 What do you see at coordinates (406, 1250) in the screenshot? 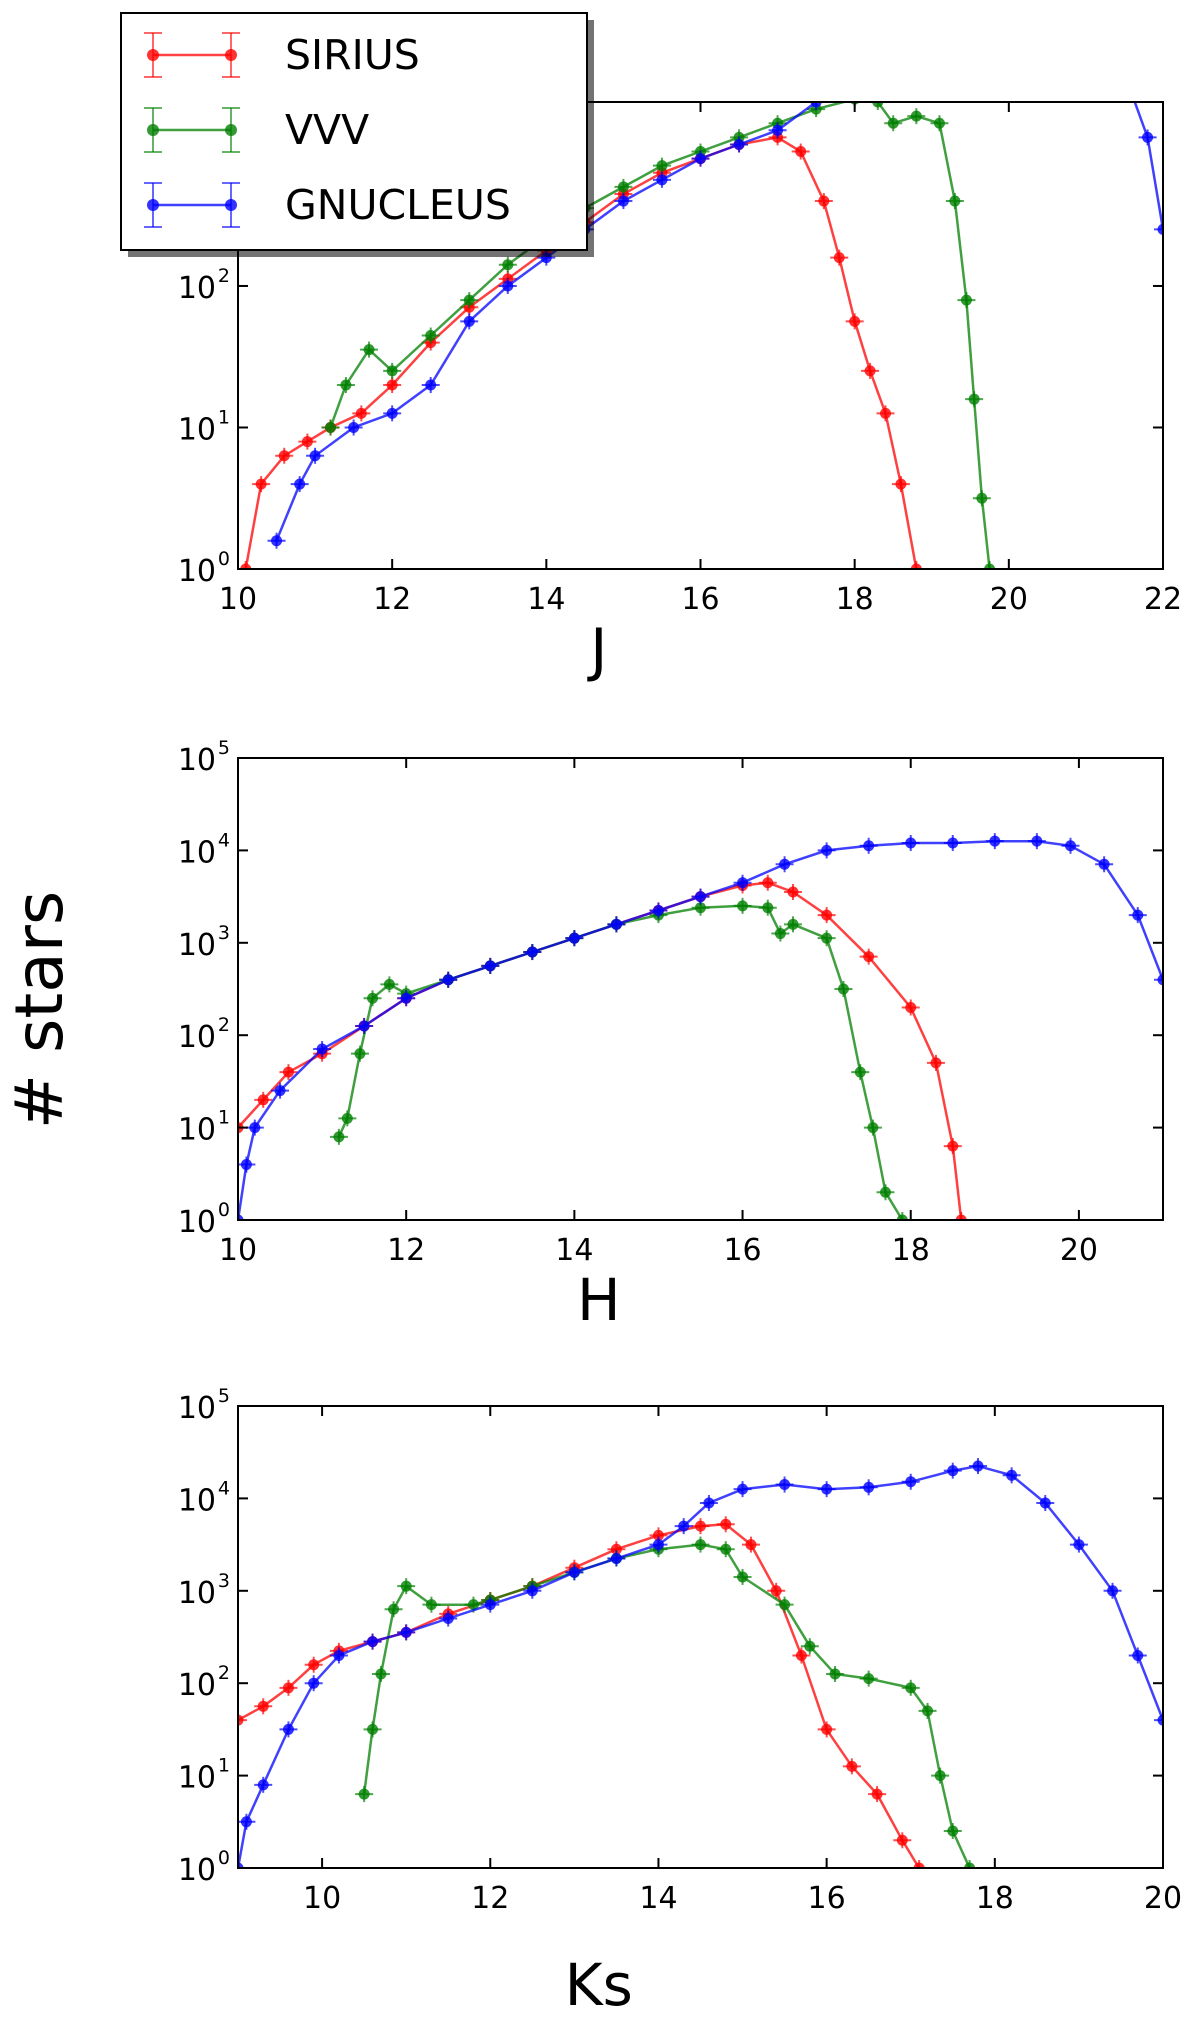
I see `x-tick-label: 12` at bounding box center [406, 1250].